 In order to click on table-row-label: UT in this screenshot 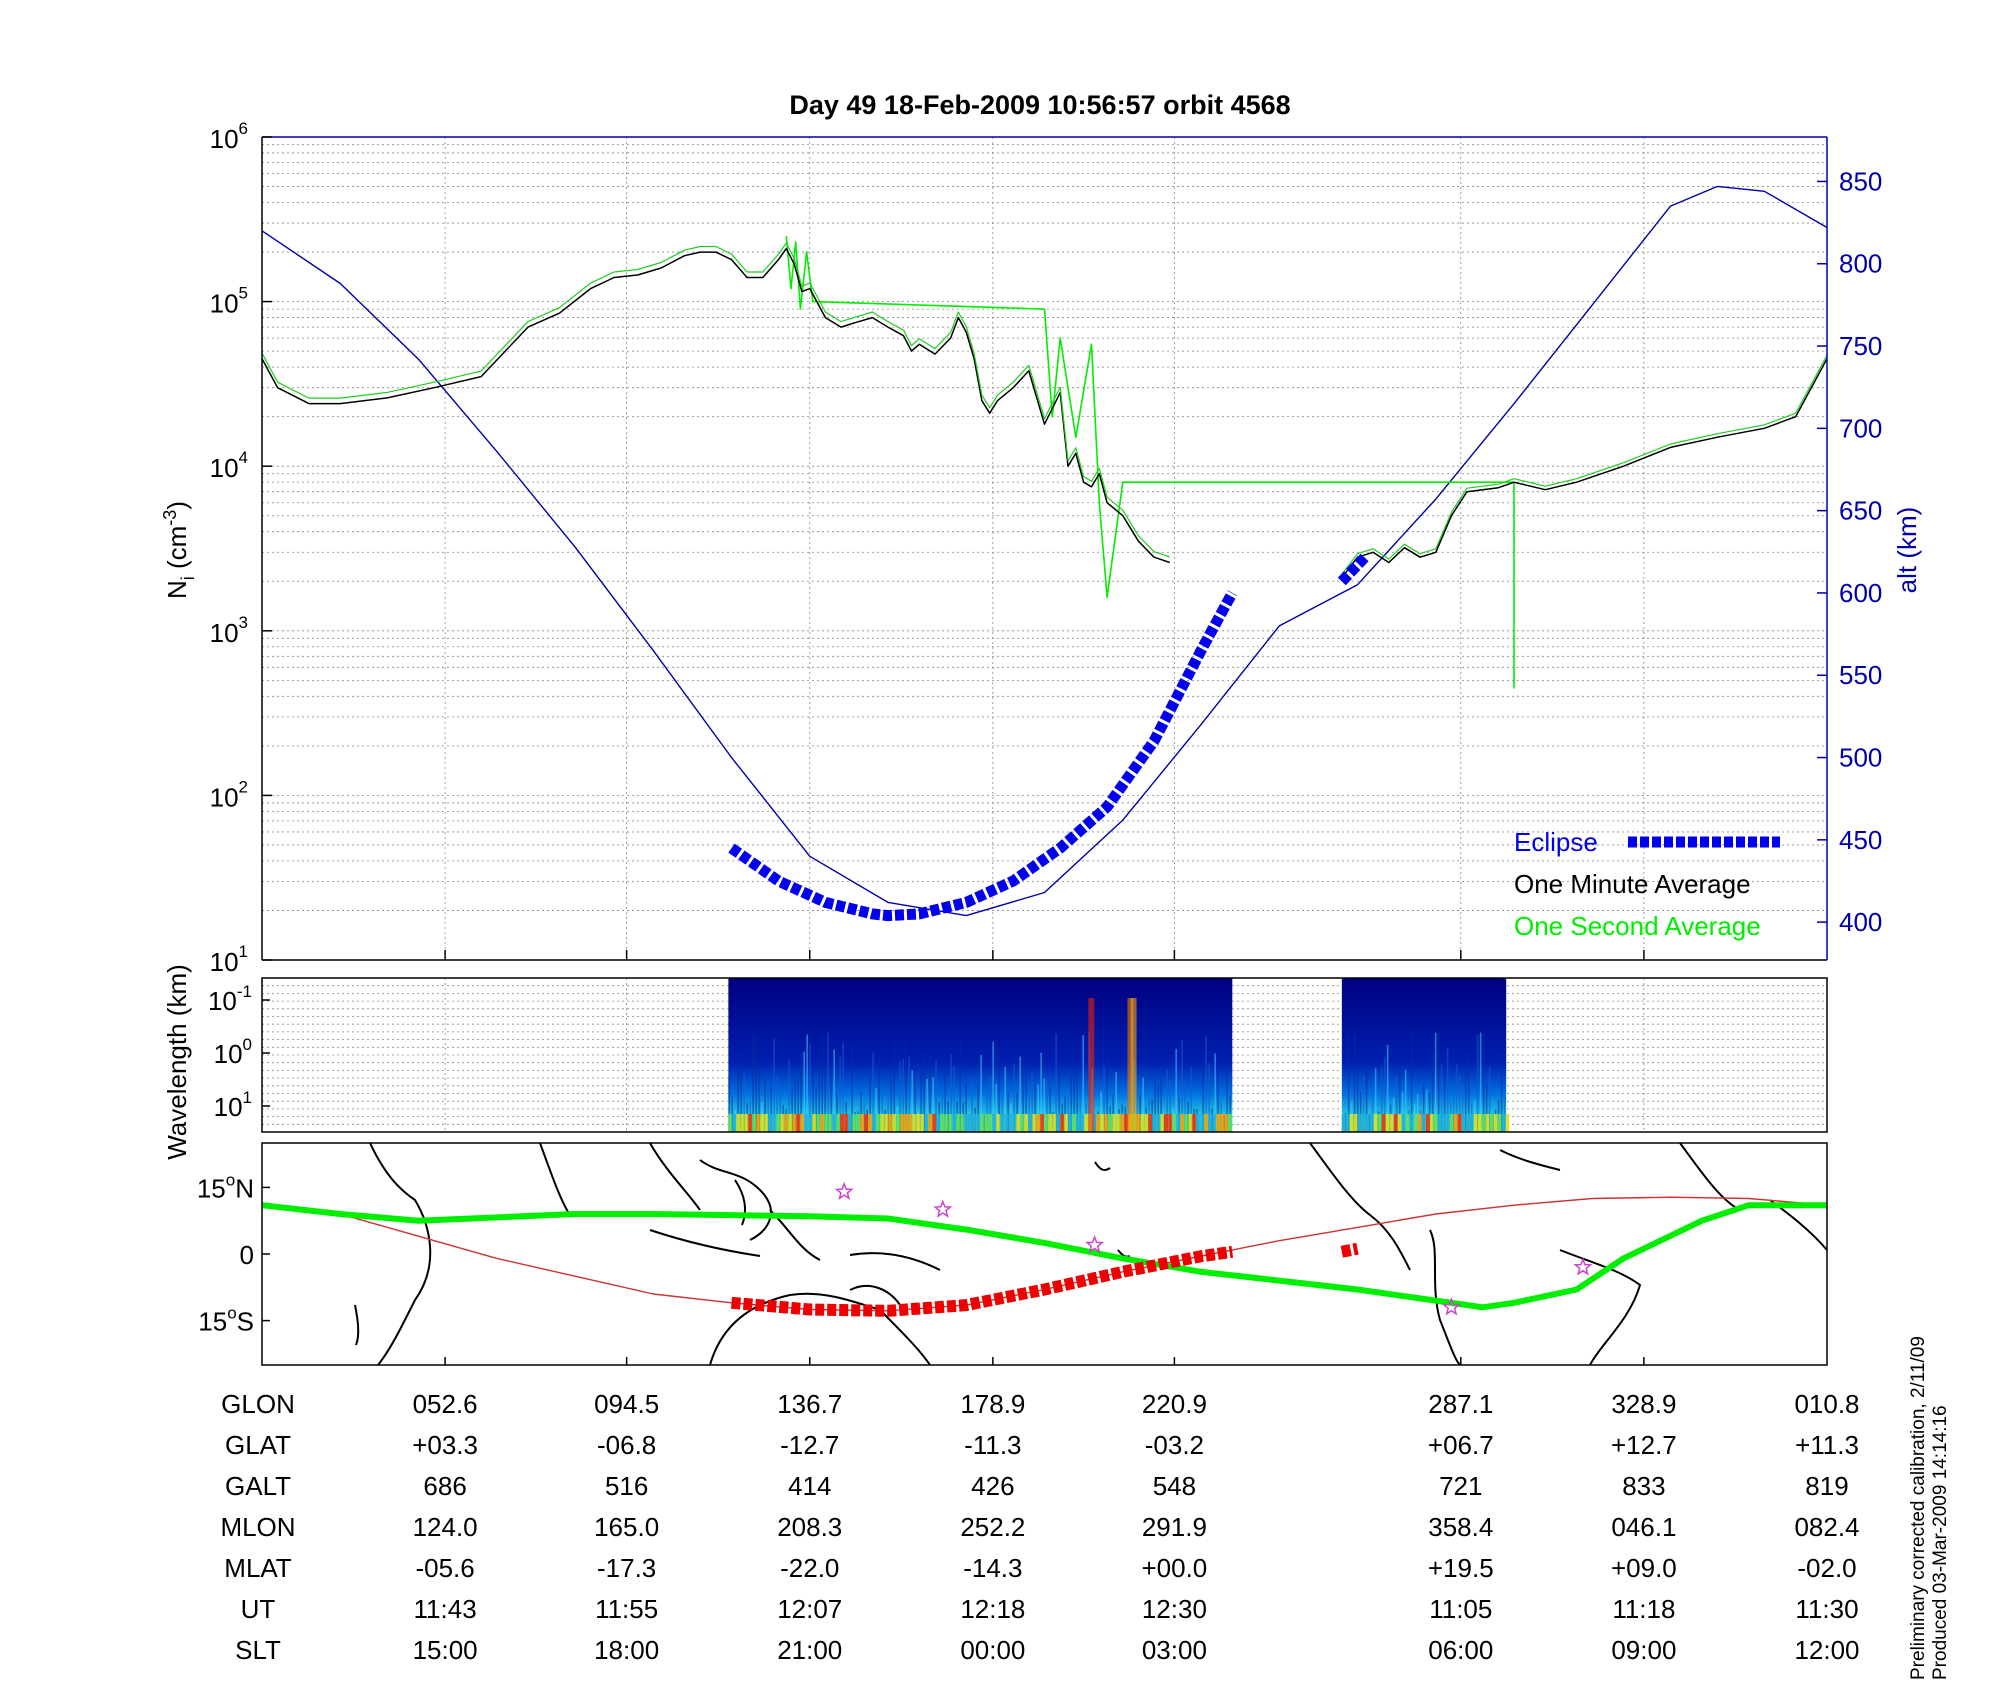, I will do `click(258, 1609)`.